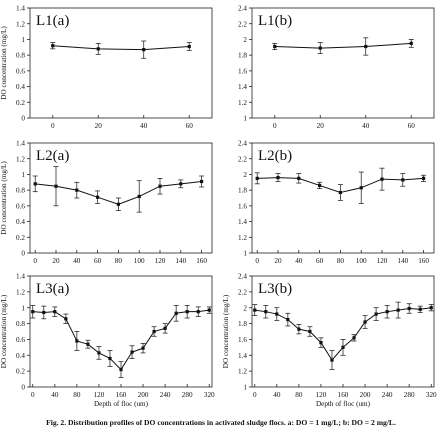  I want to click on series-line, so click(343, 45).